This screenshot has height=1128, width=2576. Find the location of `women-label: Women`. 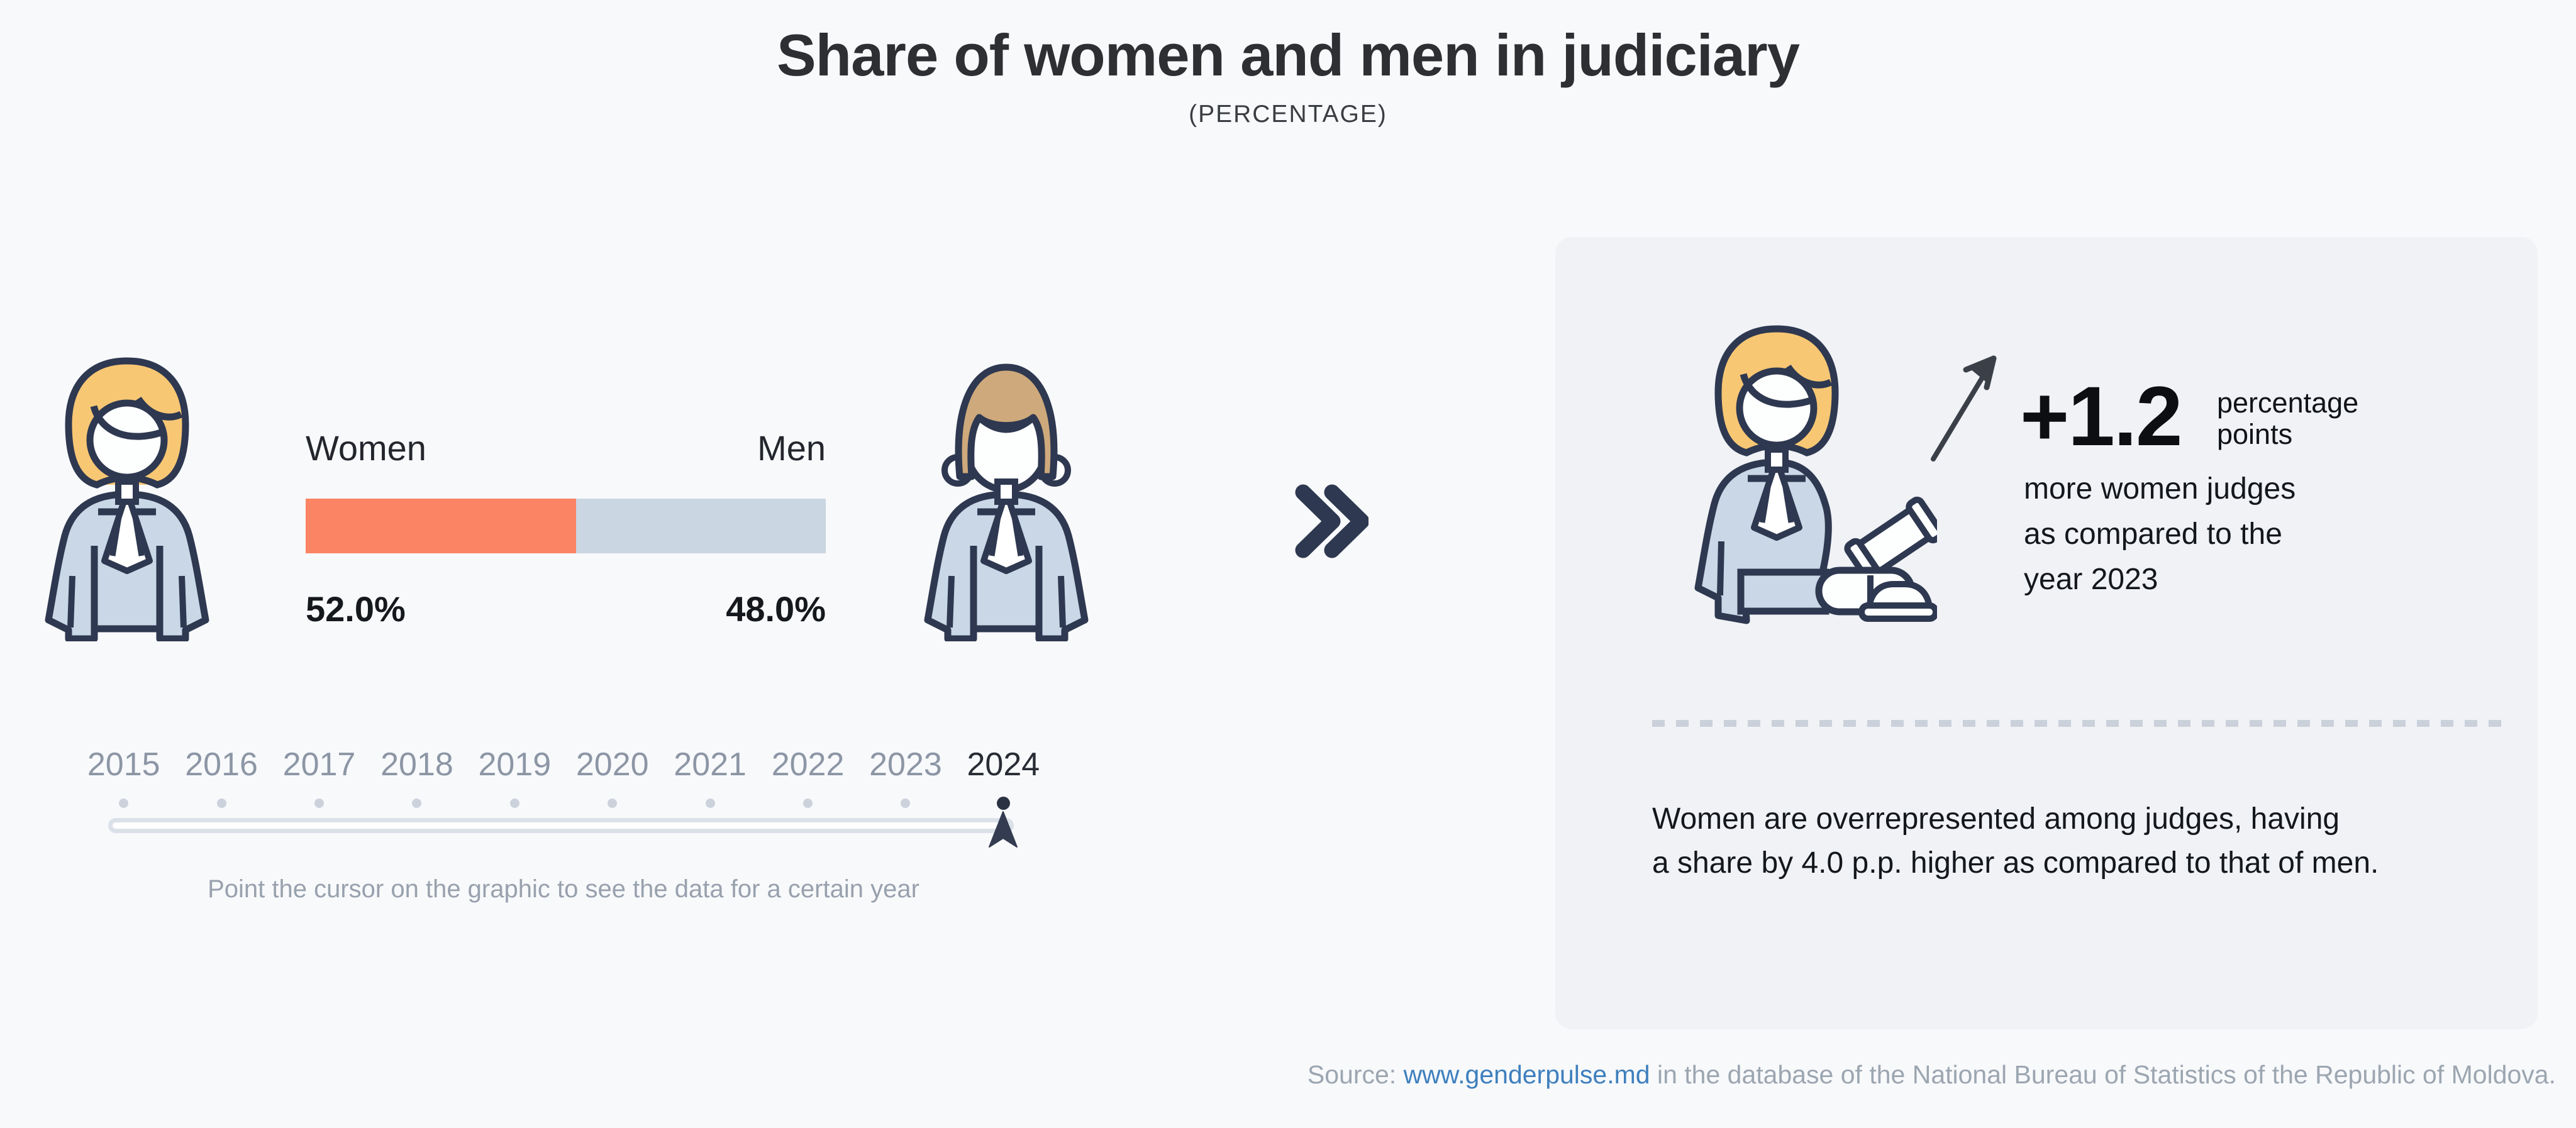

women-label: Women is located at coordinates (366, 448).